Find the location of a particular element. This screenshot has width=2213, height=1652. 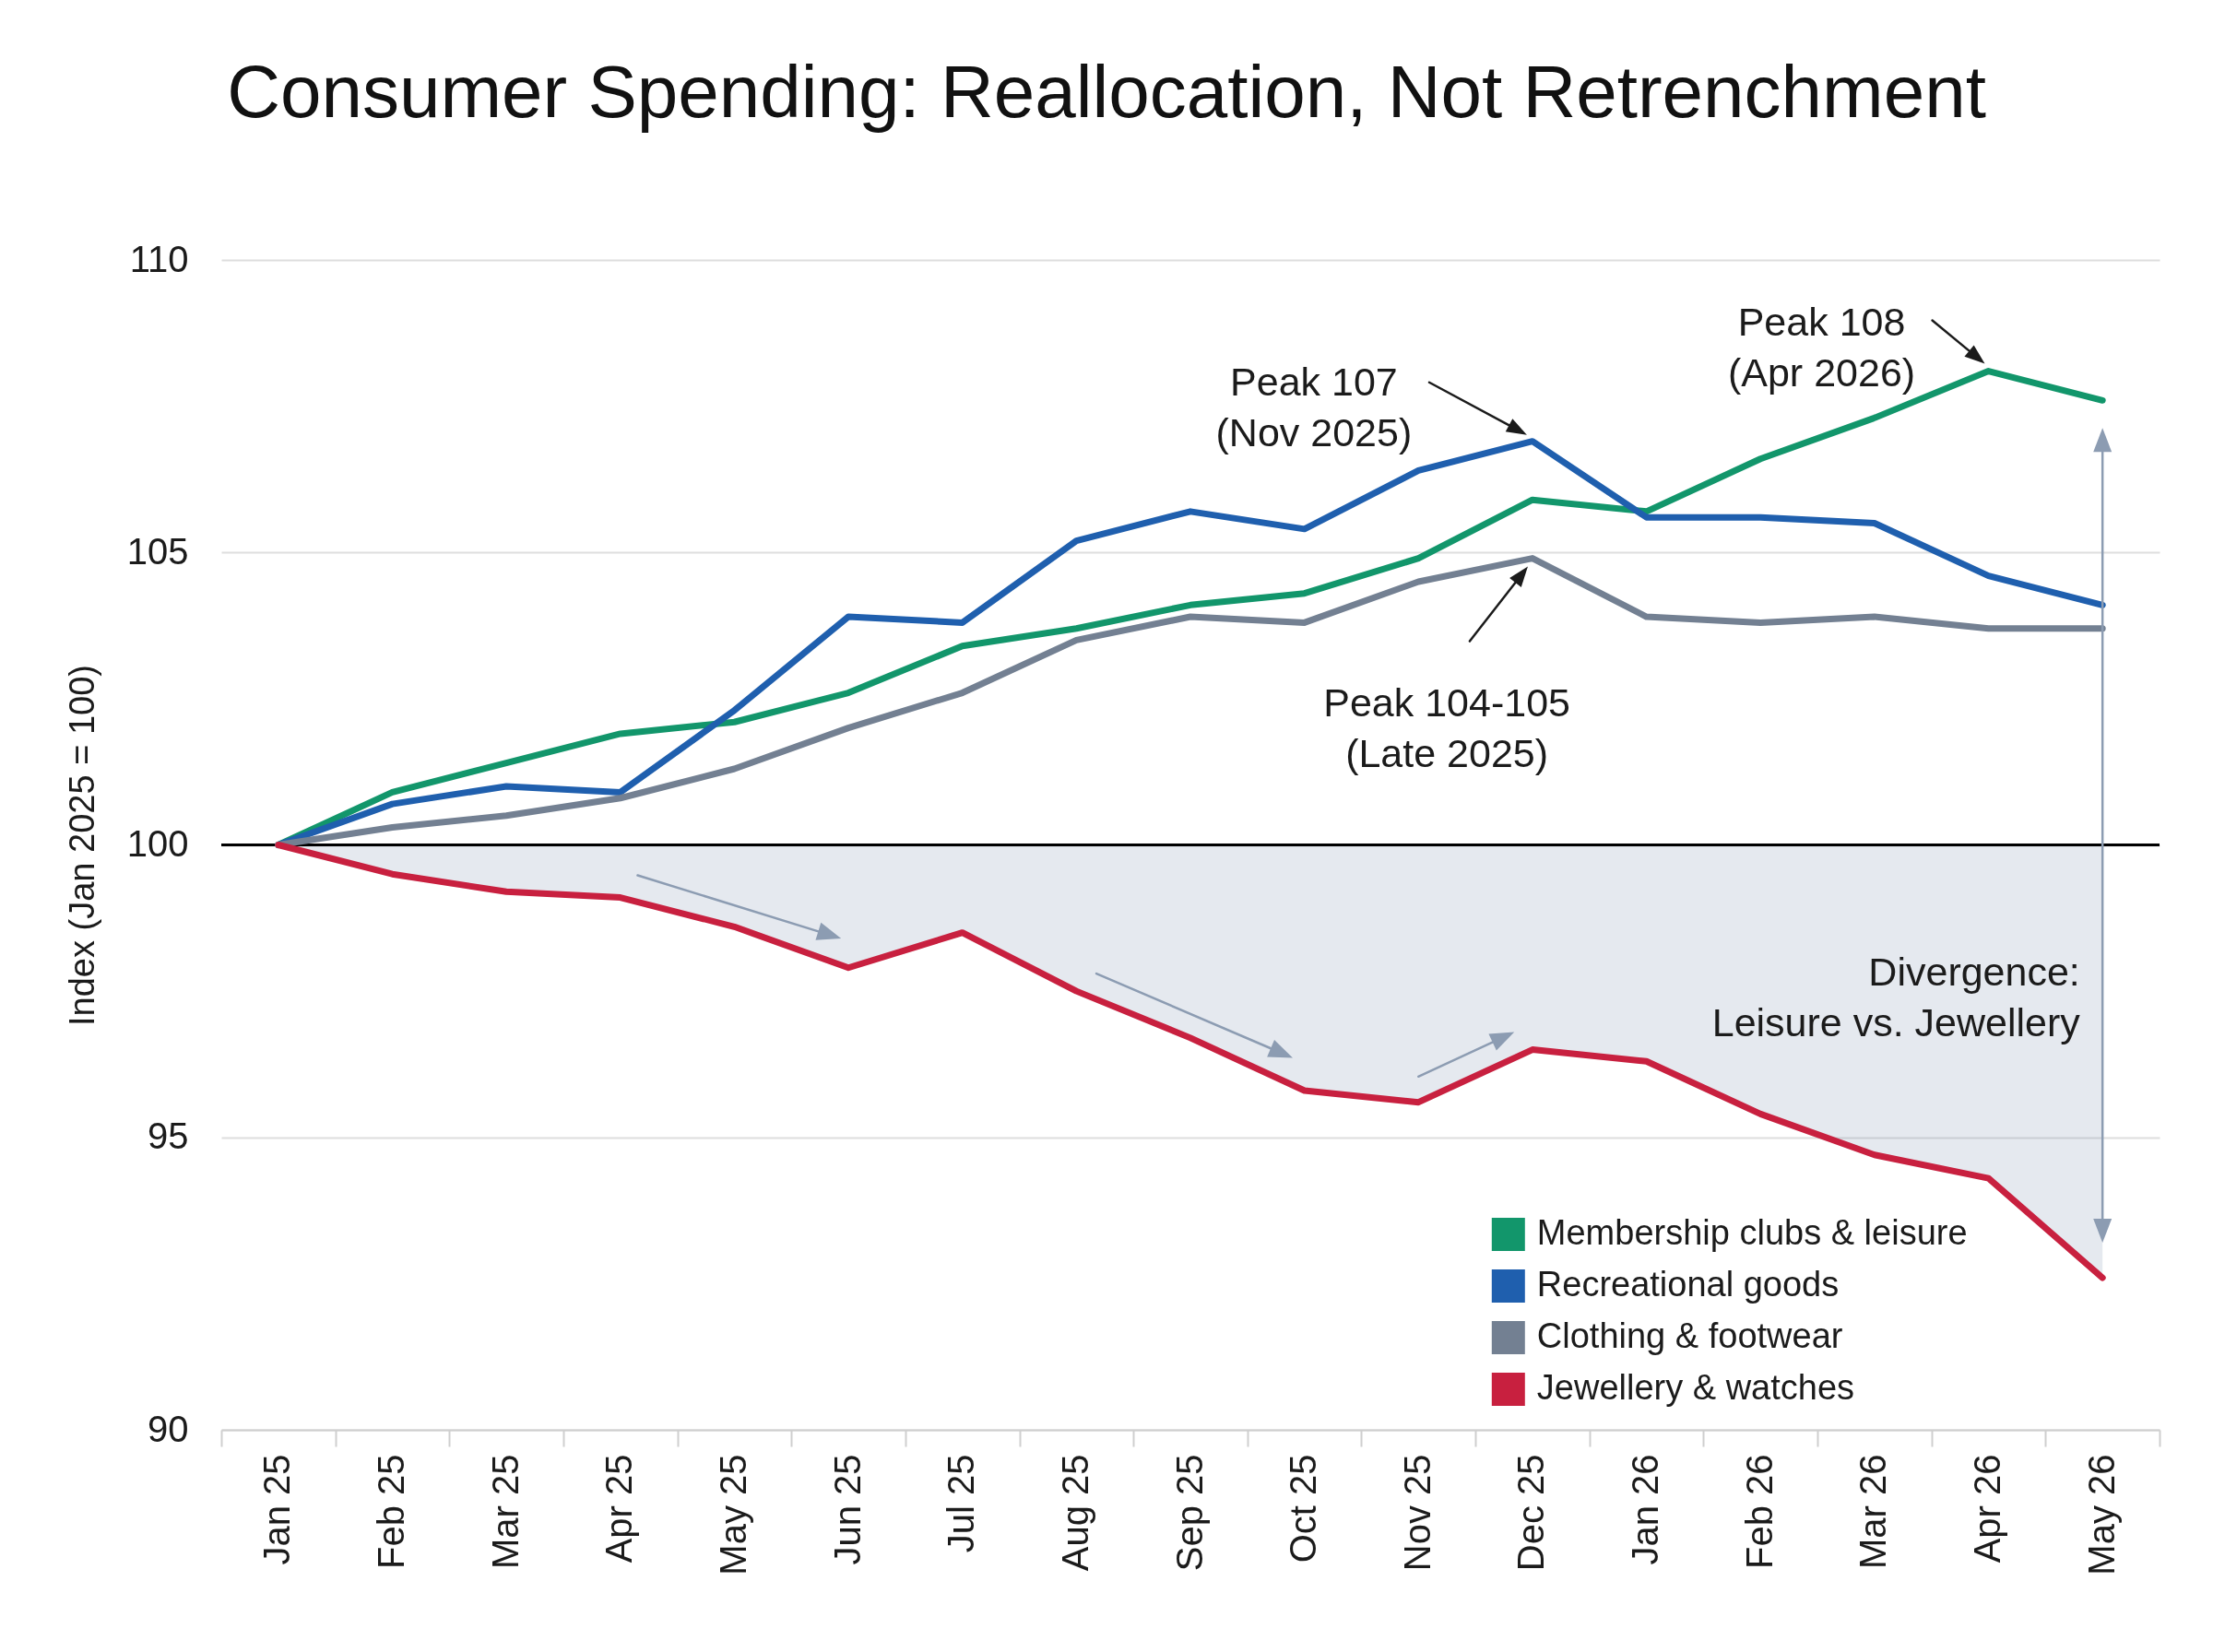

x-tick-label: Jun 25 is located at coordinates (847, 1509).